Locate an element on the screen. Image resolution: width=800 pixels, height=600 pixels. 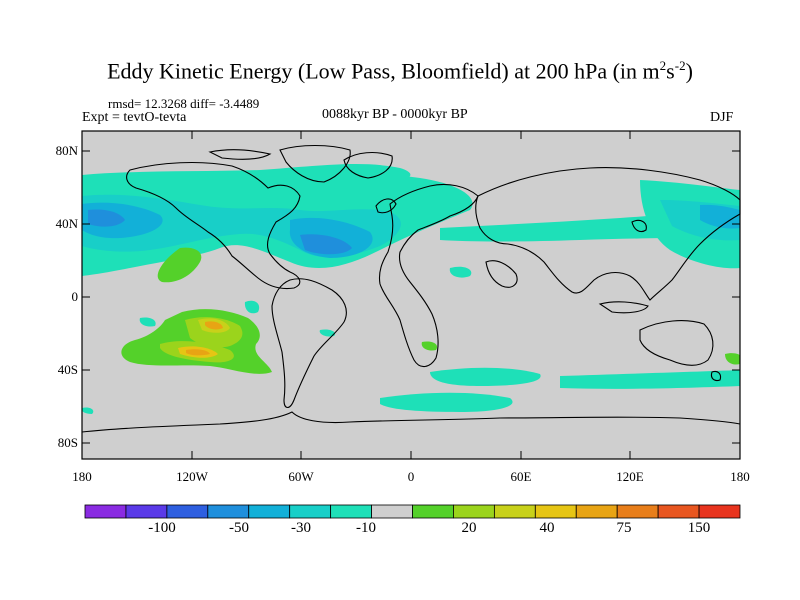
colorbar-label: 40 is located at coordinates (547, 528).